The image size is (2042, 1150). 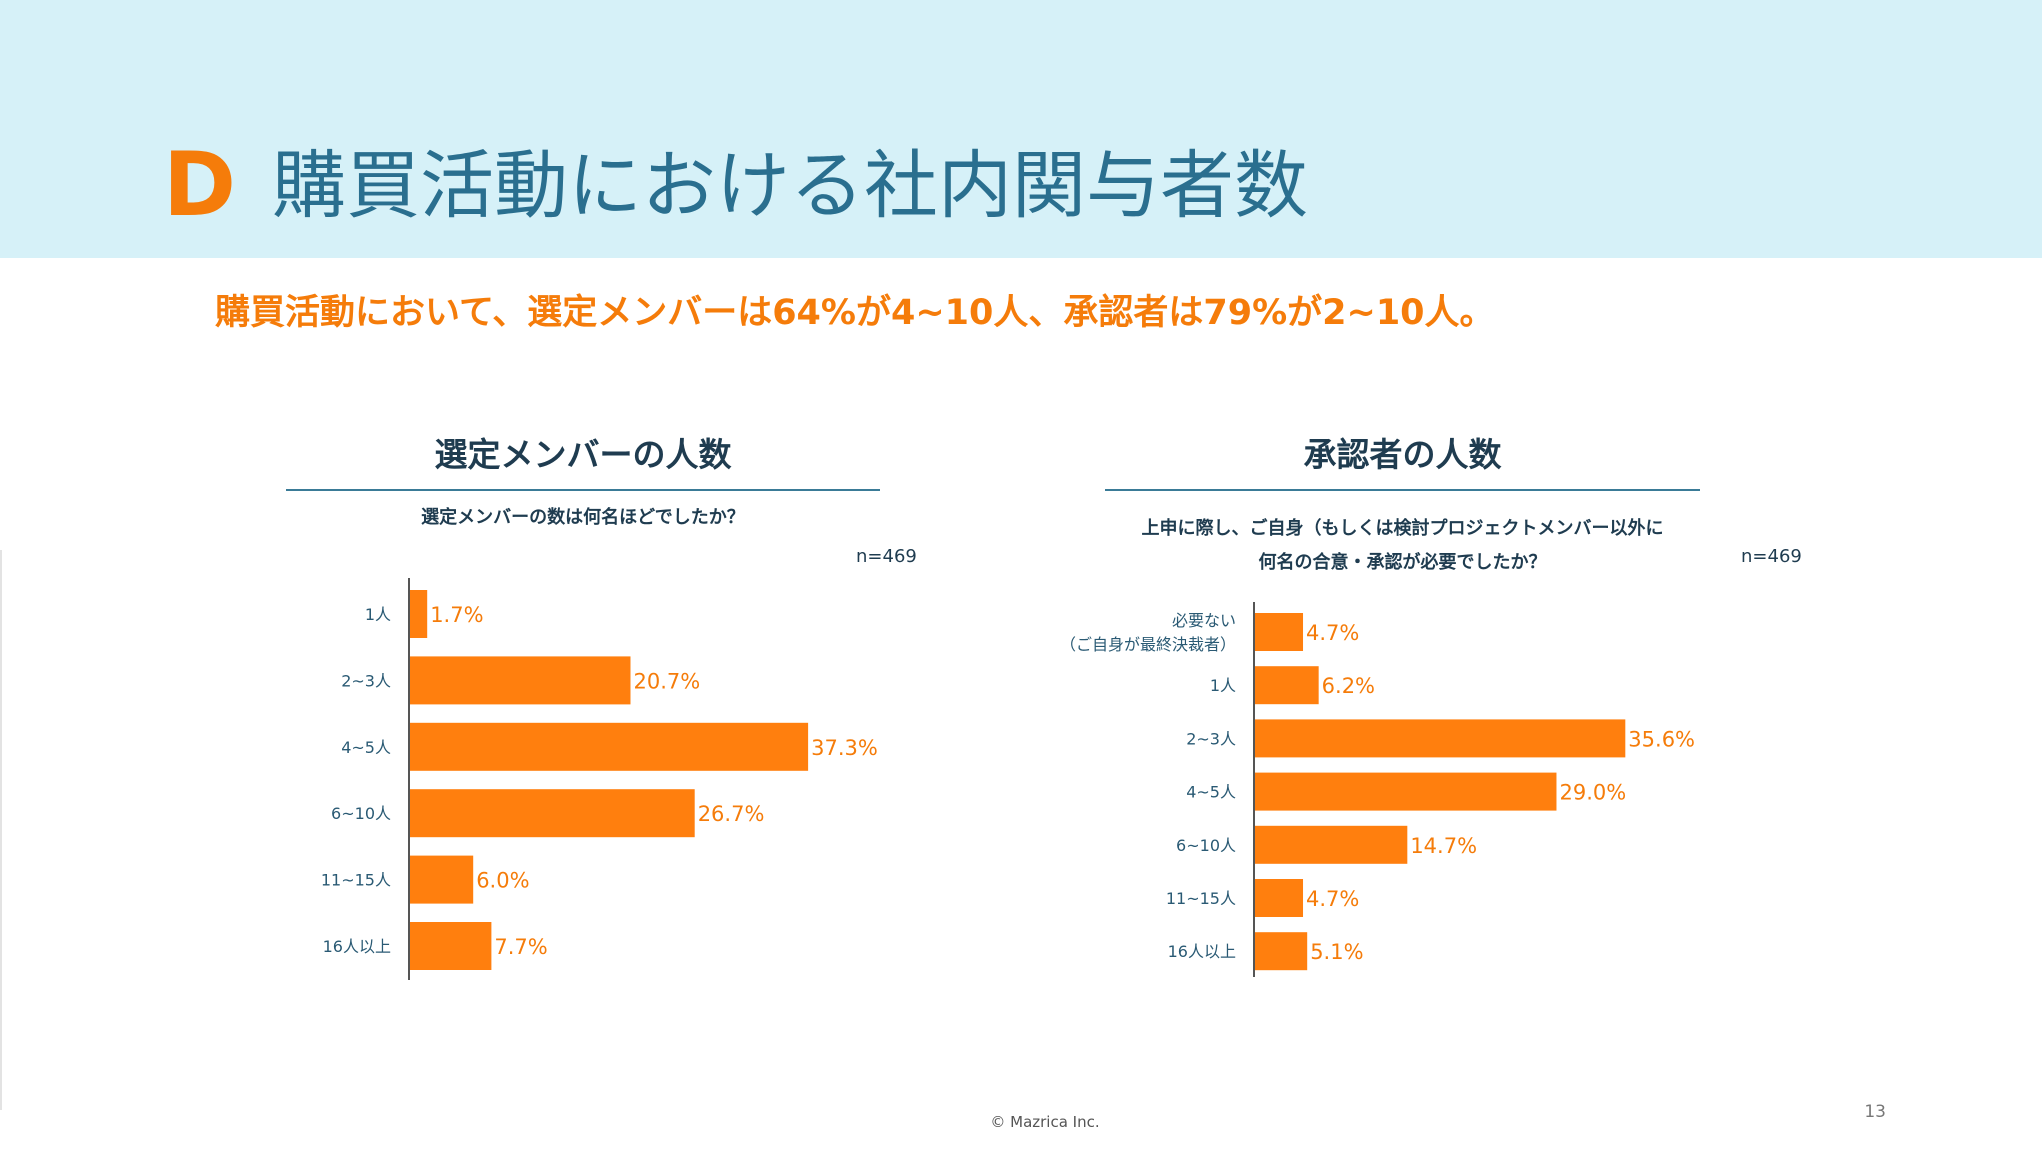 What do you see at coordinates (790, 186) in the screenshot?
I see `page-title: 購買活動における社内関与者数` at bounding box center [790, 186].